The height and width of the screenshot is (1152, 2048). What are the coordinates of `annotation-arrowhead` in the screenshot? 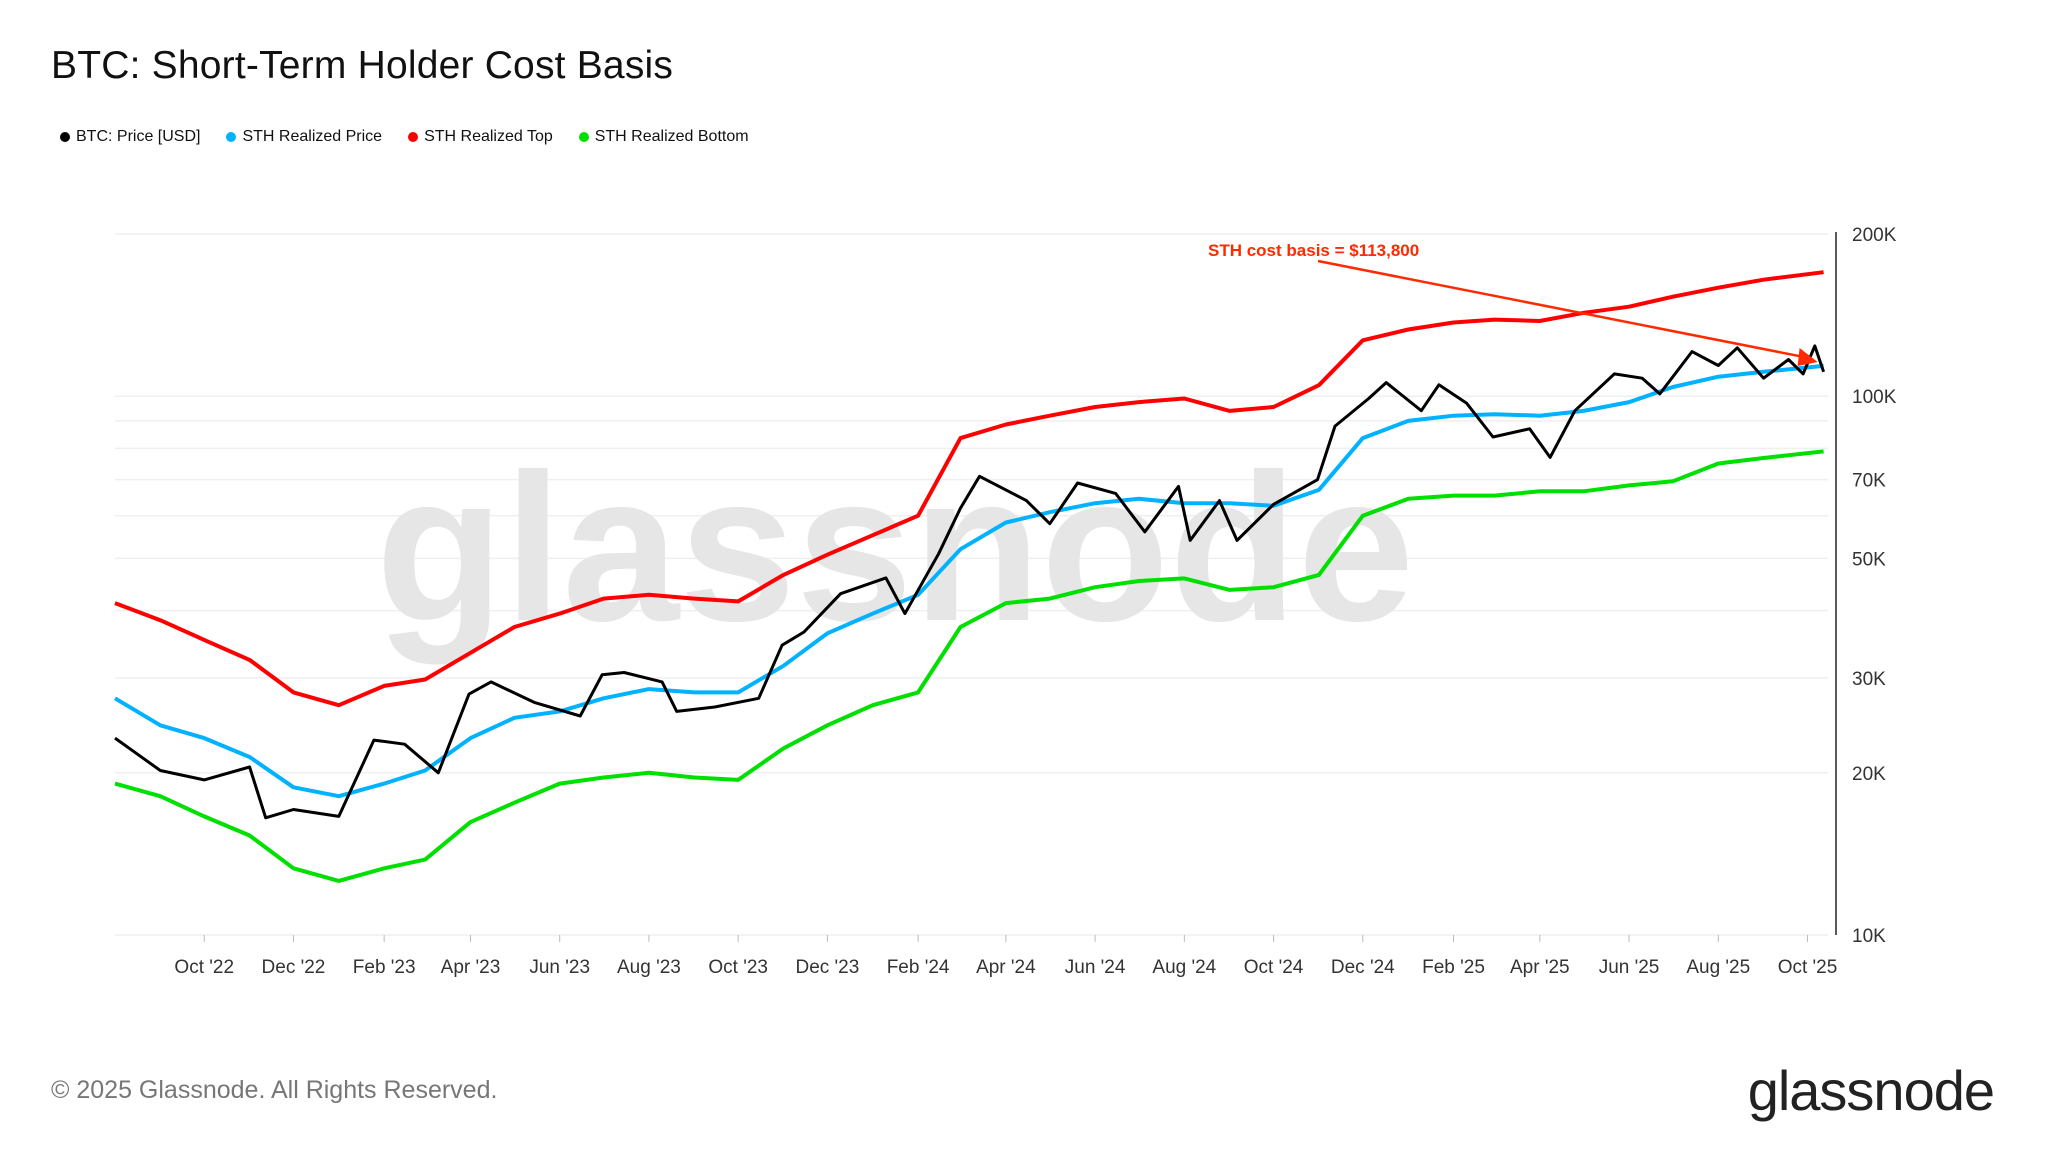 It's located at (1807, 356).